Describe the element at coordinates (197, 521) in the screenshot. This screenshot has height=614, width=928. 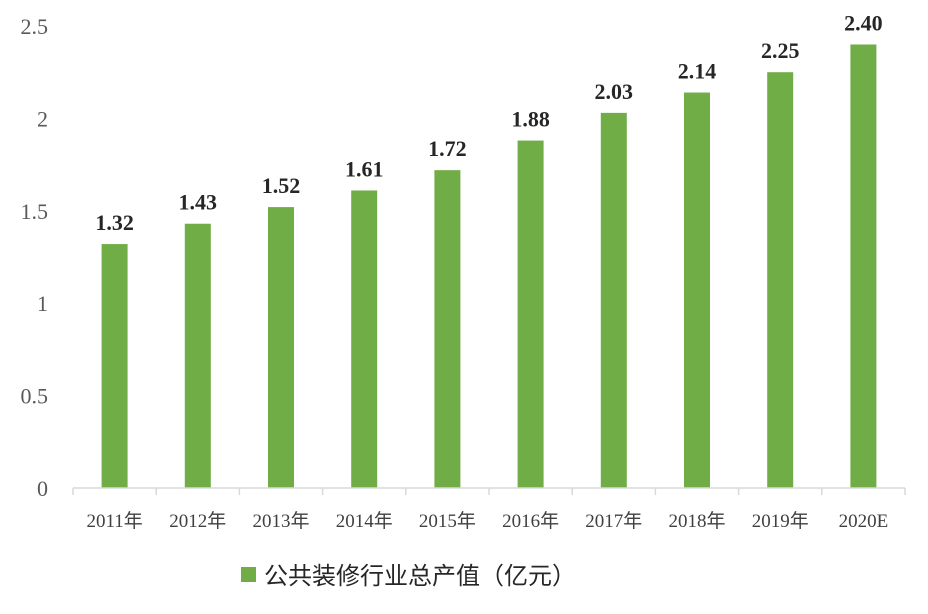
I see `x-tick-label: 2012年` at that location.